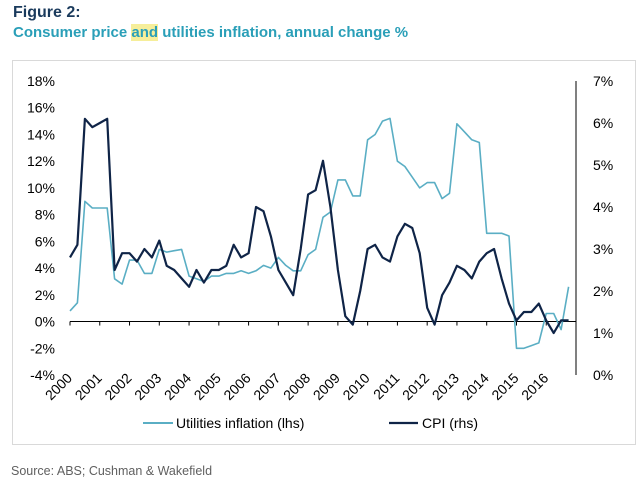  I want to click on y-left-tick-label: 16%, so click(41, 108).